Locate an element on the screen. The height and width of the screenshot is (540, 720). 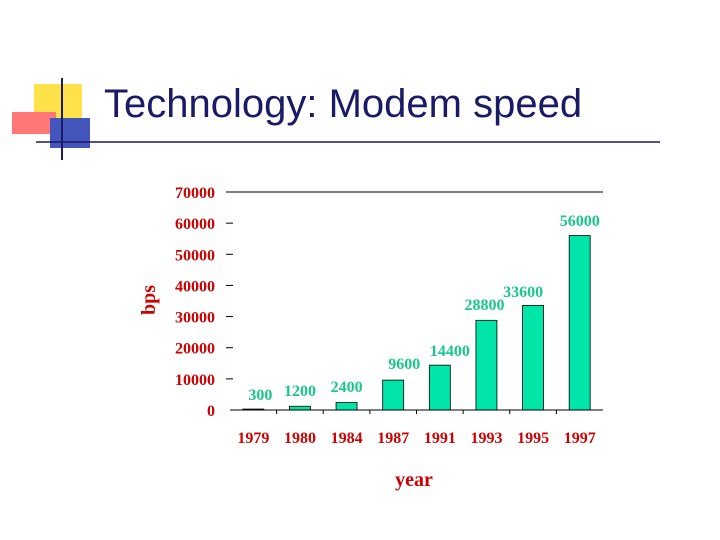
bar-1984 is located at coordinates (346, 406).